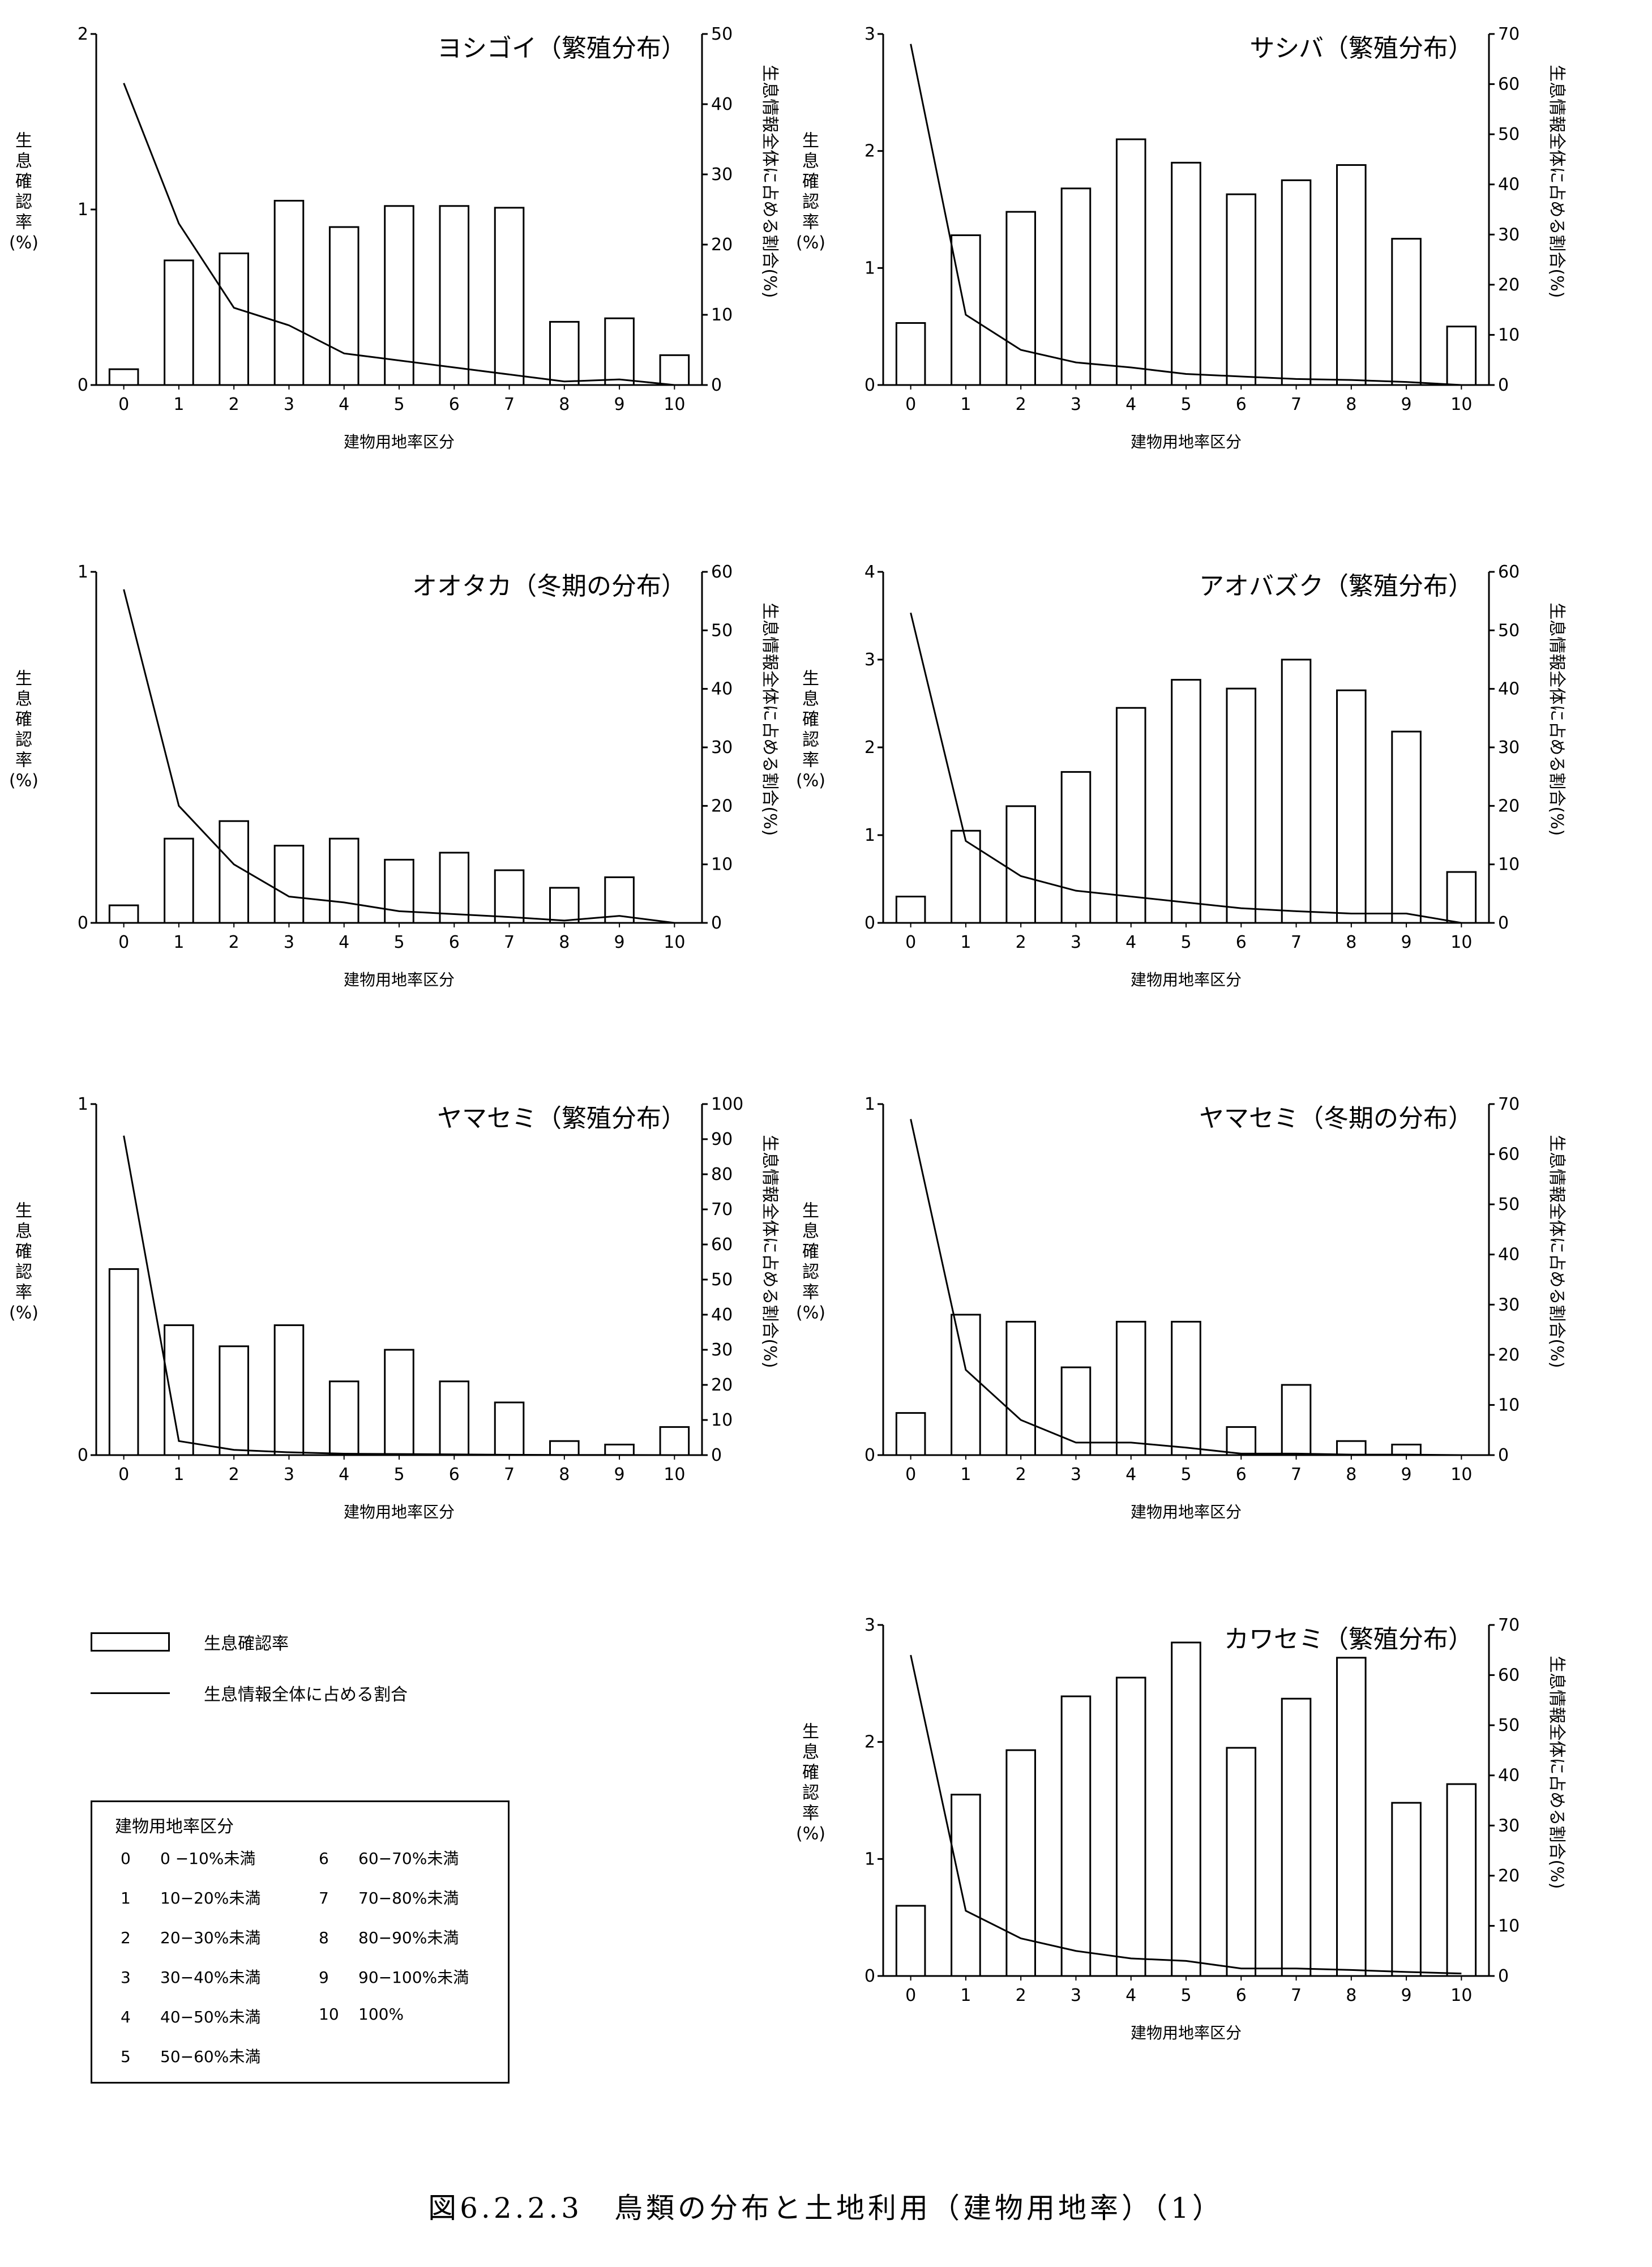  Describe the element at coordinates (561, 48) in the screenshot. I see `chart-title: ヨシゴイ（繁殖分布）` at that location.